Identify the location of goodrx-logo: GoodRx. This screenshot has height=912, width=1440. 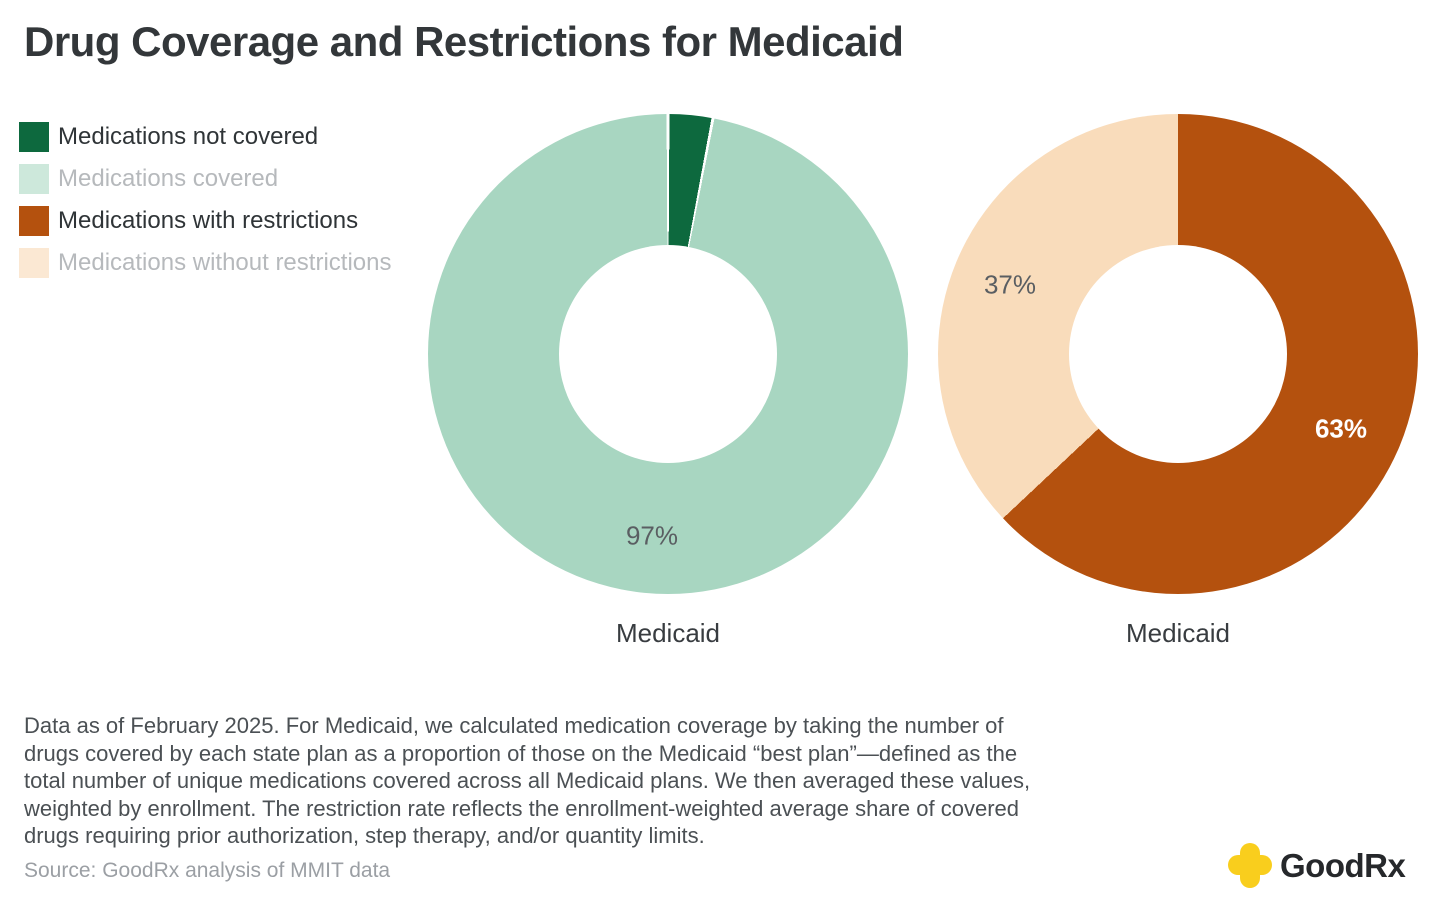
(1317, 865).